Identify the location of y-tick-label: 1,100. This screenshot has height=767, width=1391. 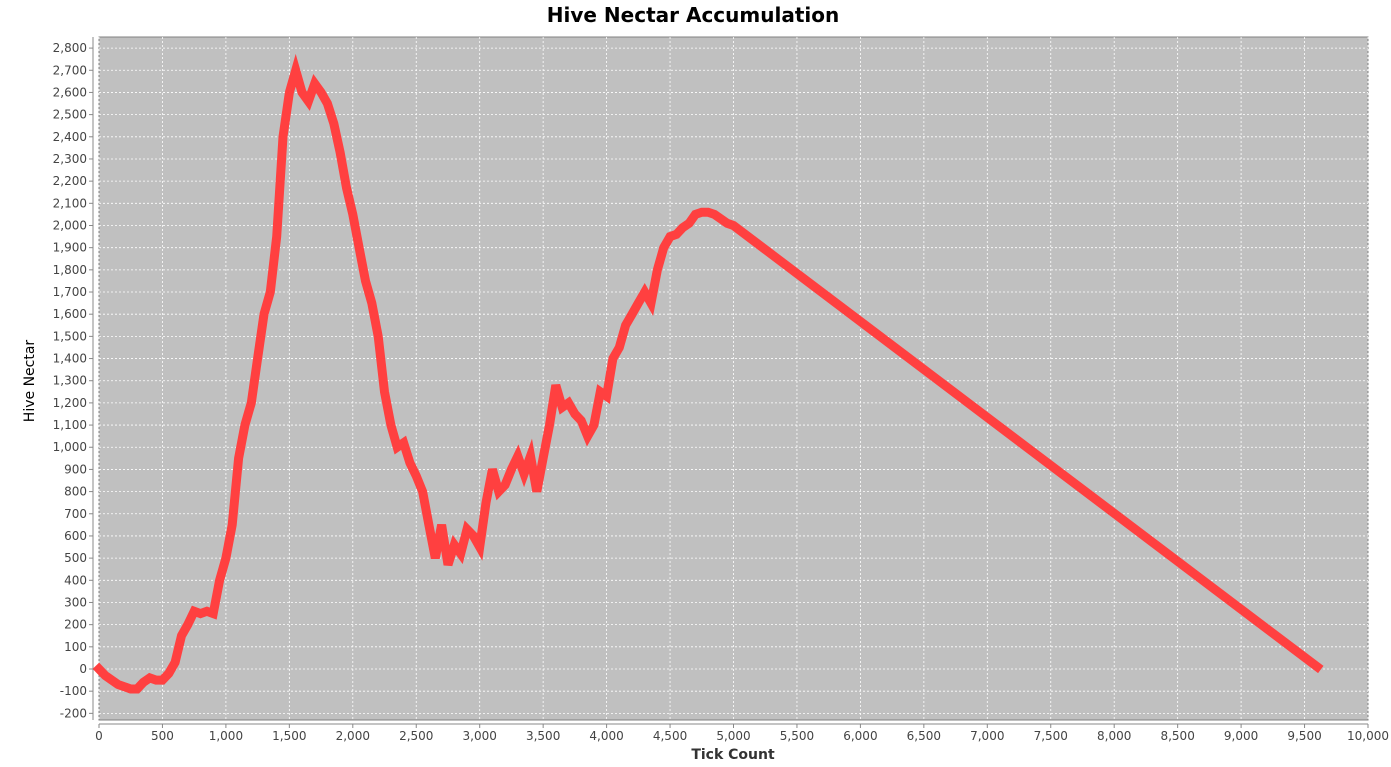
(70, 425).